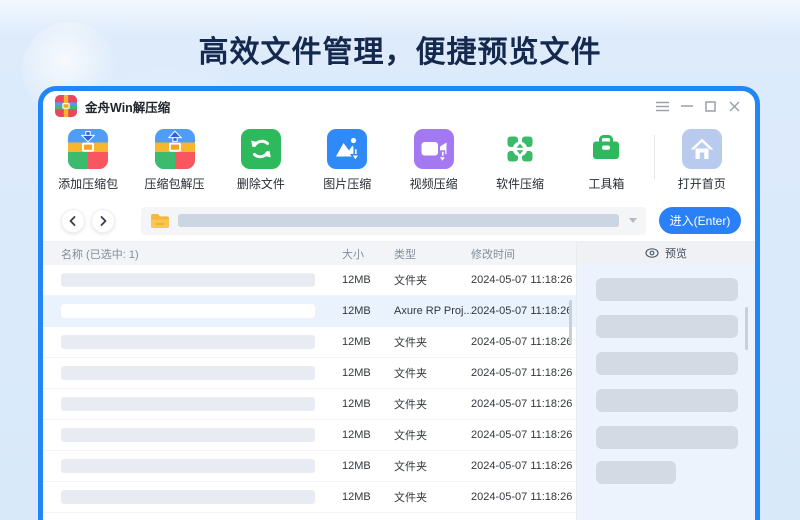  What do you see at coordinates (686, 106) in the screenshot?
I see `minimize-icon` at bounding box center [686, 106].